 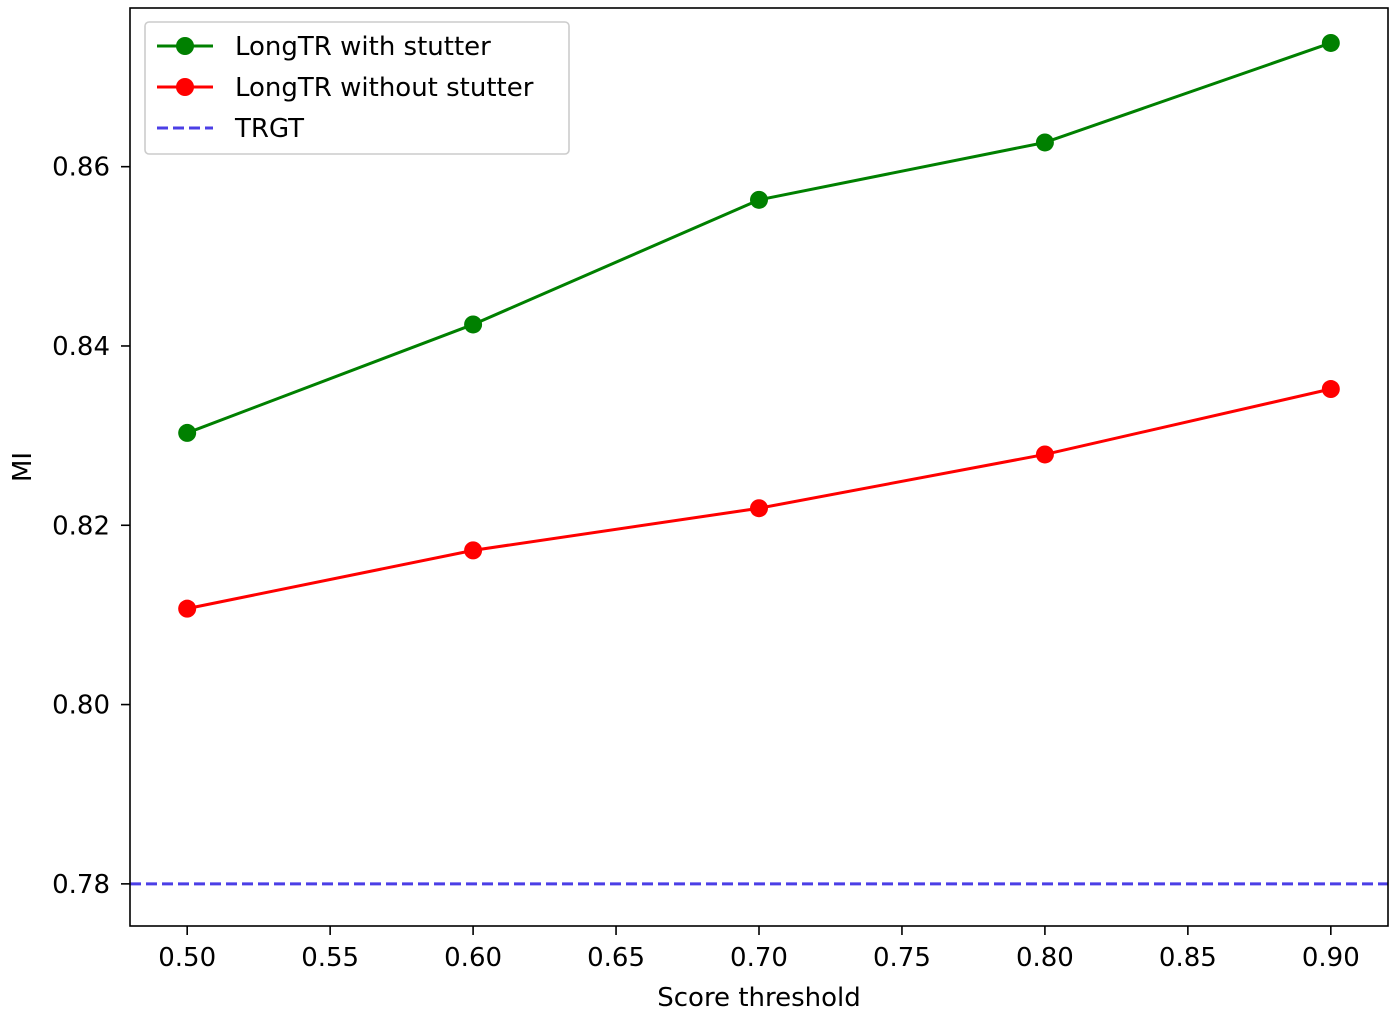 I want to click on x-tick-label: 0.90, so click(x=1331, y=958).